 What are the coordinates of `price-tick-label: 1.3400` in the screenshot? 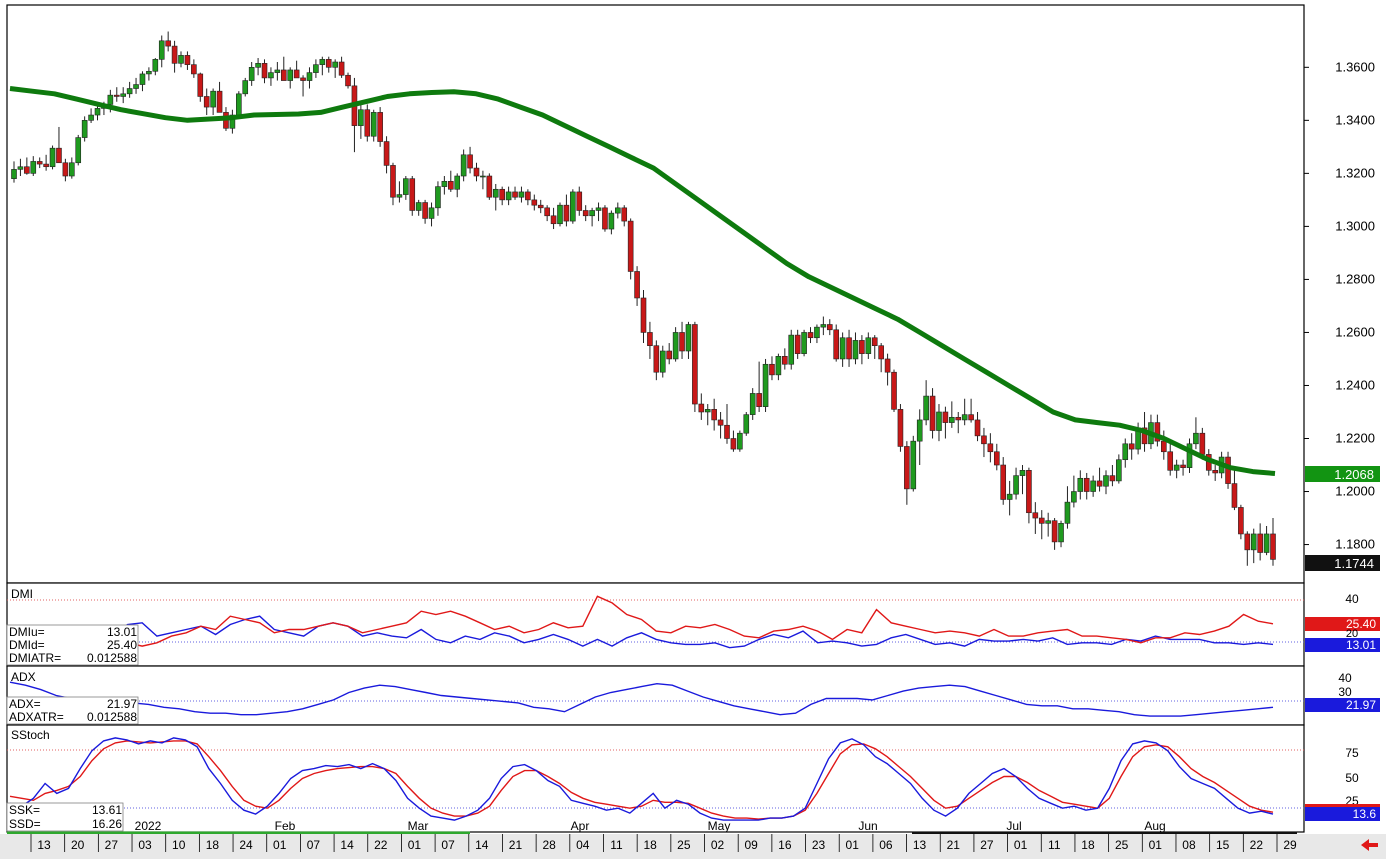 It's located at (1355, 119).